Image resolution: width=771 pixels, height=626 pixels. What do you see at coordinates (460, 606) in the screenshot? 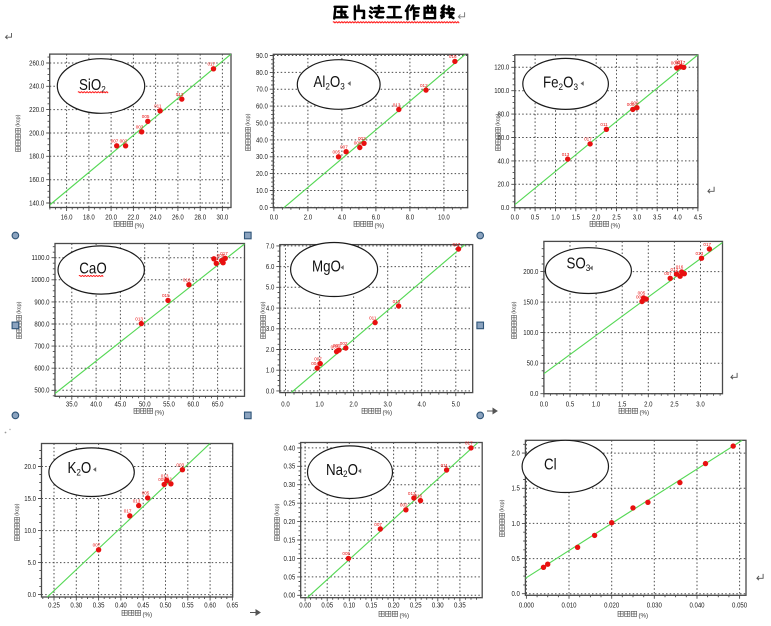
I see `svg-text: 0.35` at bounding box center [460, 606].